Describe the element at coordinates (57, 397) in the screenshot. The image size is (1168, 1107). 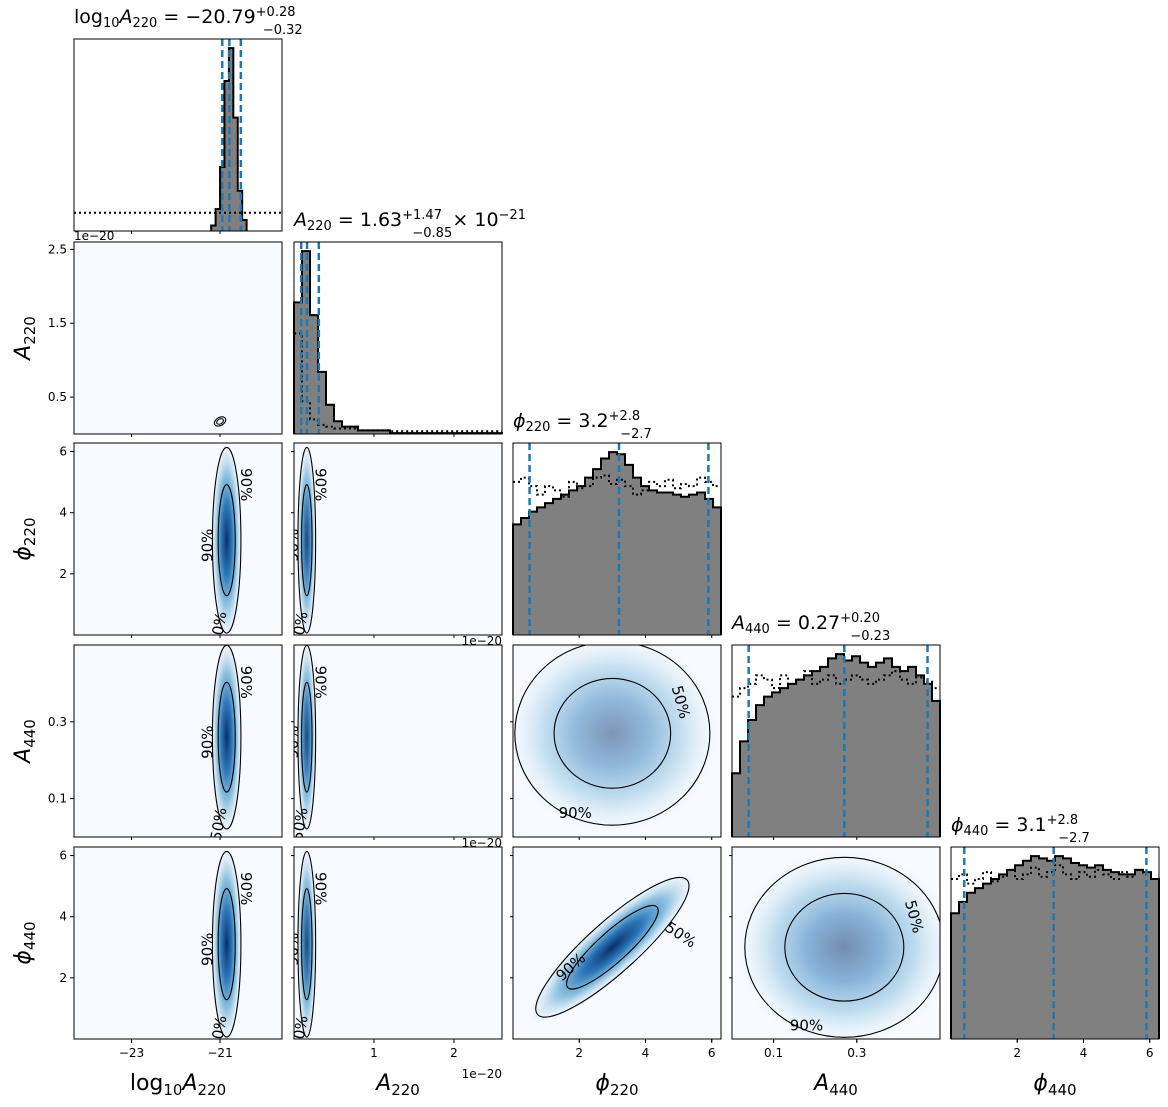
I see `y-tick-label: 0.5` at that location.